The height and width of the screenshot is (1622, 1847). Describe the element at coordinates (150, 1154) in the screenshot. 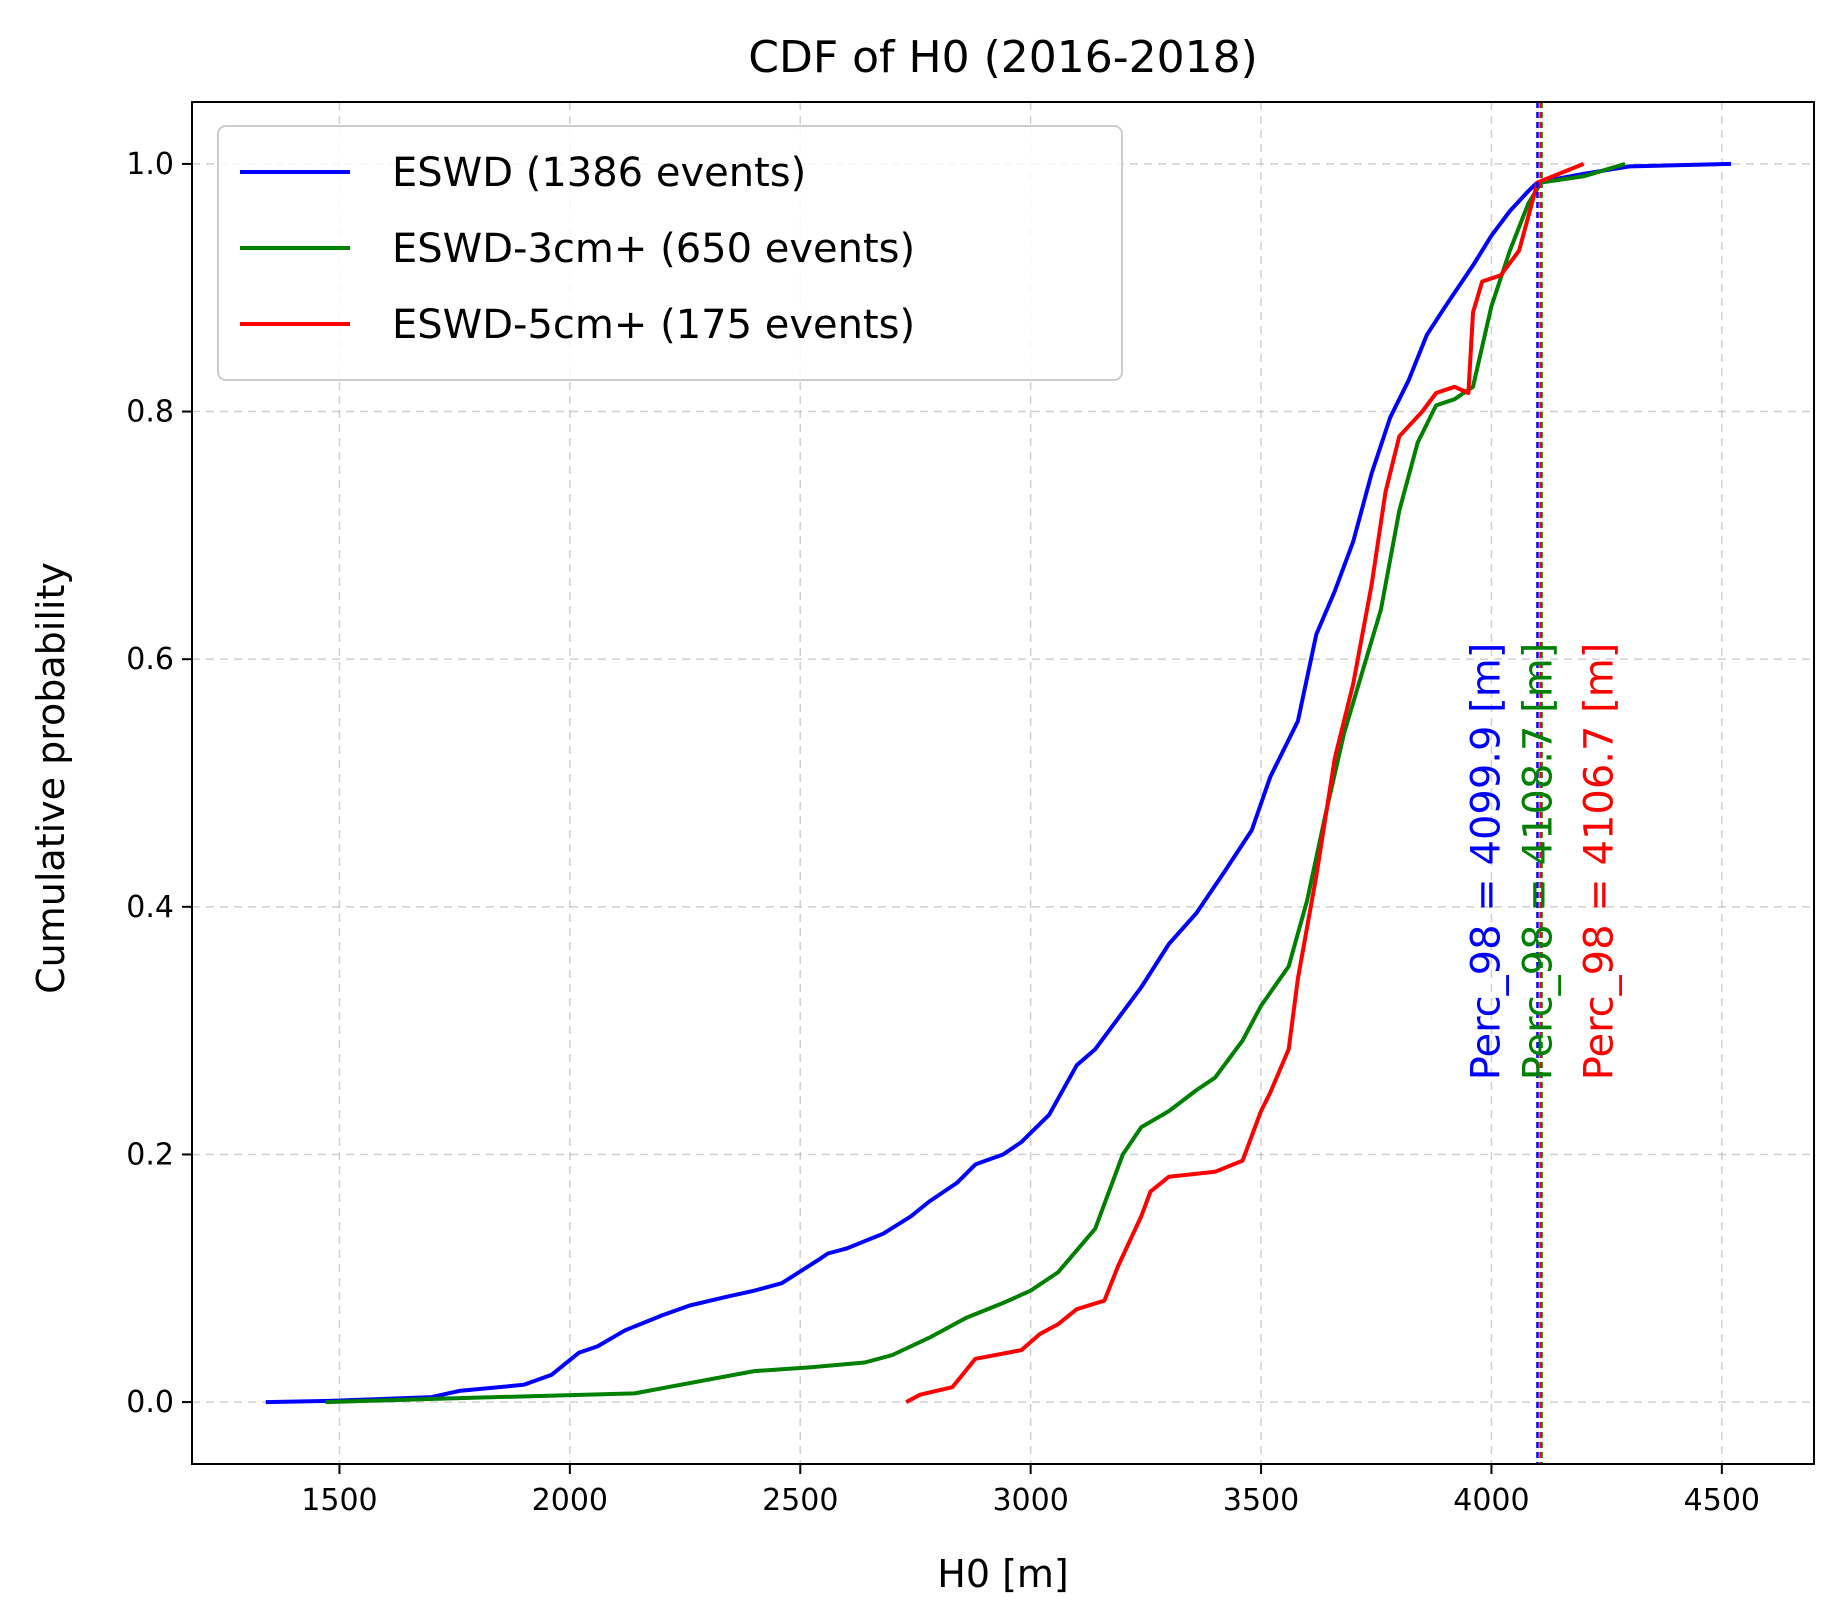

I see `y-tick-label: 0.2` at that location.